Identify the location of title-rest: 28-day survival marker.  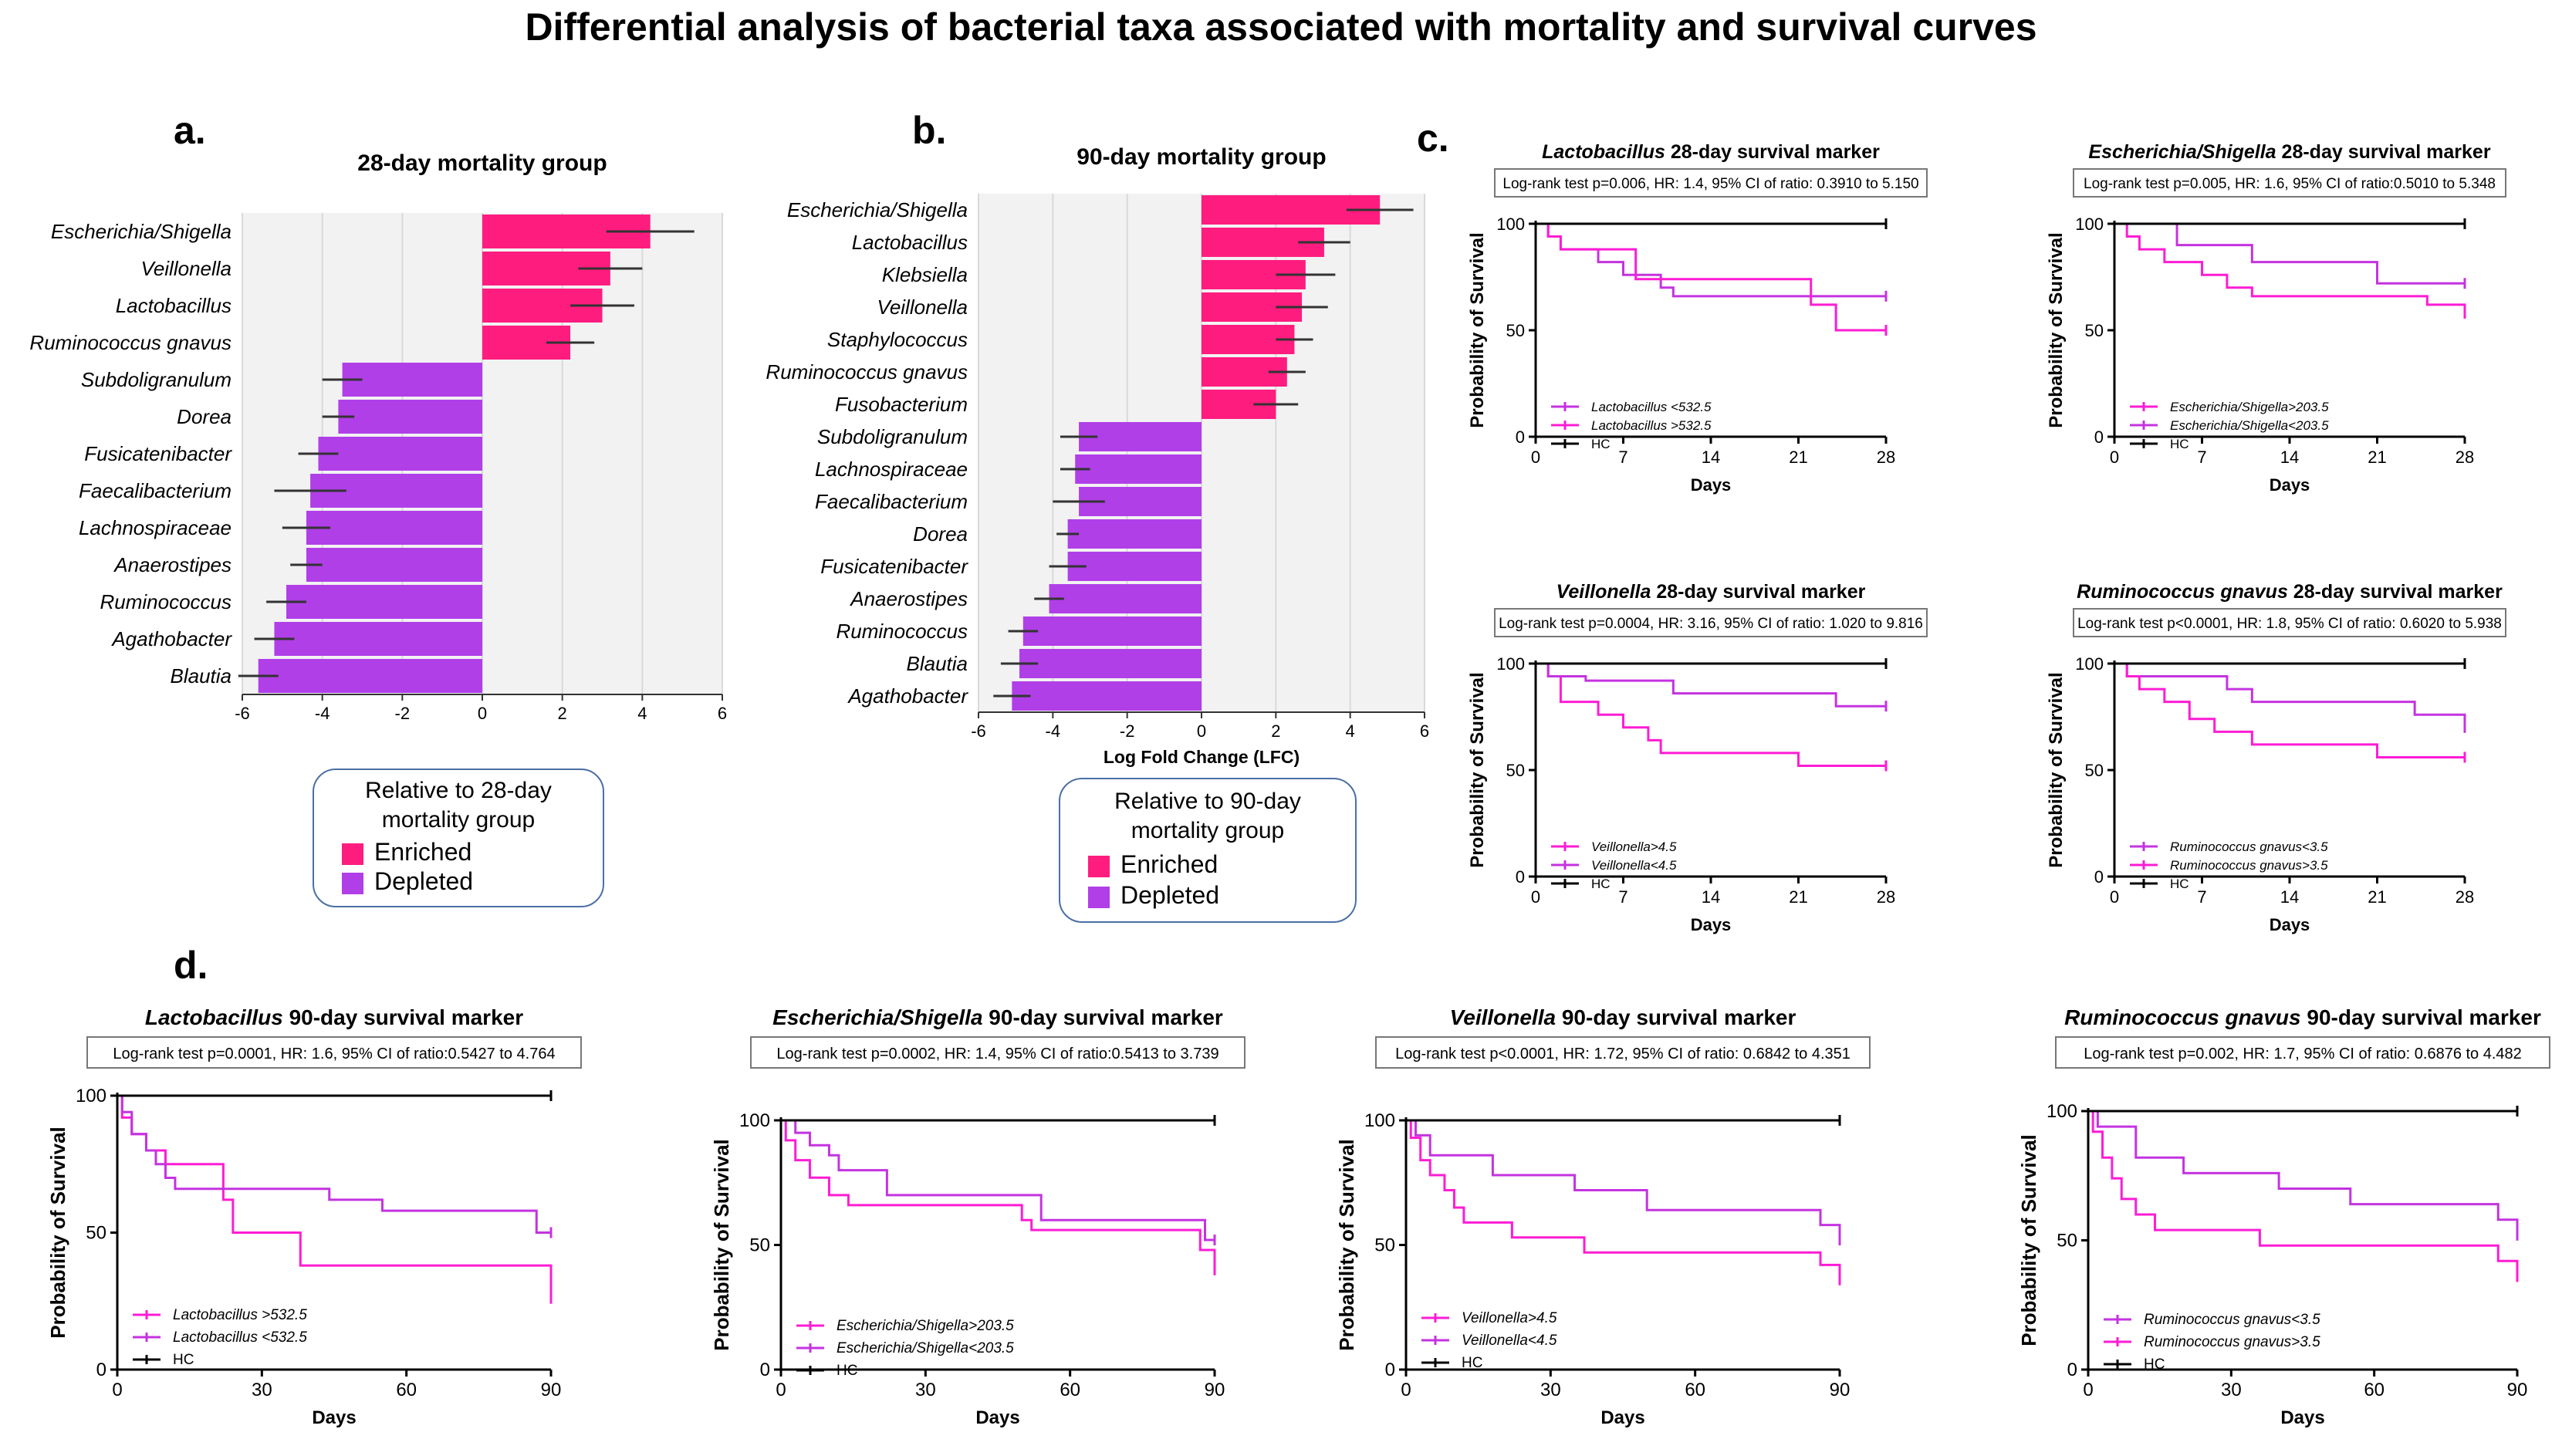
(2395, 592).